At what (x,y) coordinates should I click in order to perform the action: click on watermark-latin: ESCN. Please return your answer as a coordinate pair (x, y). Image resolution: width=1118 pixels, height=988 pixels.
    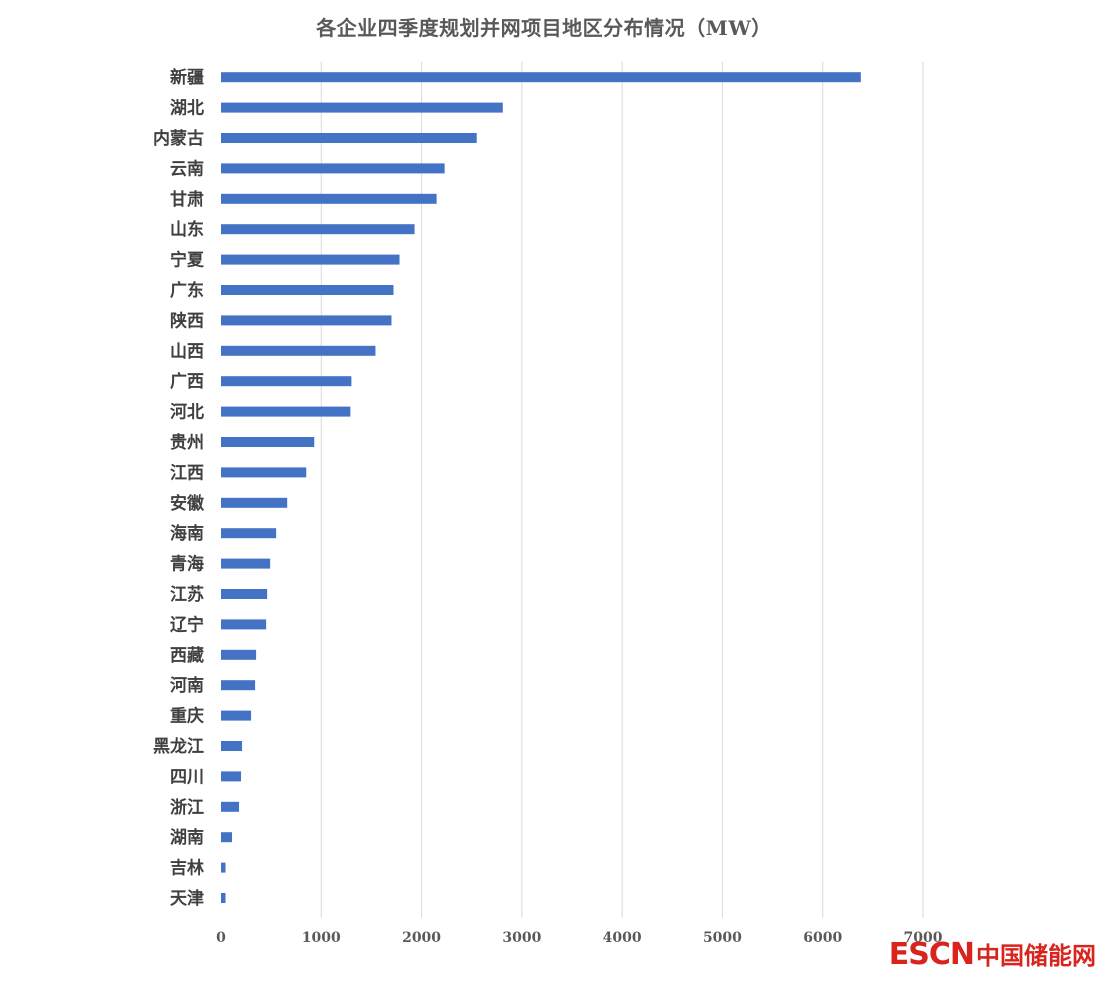
    Looking at the image, I should click on (931, 954).